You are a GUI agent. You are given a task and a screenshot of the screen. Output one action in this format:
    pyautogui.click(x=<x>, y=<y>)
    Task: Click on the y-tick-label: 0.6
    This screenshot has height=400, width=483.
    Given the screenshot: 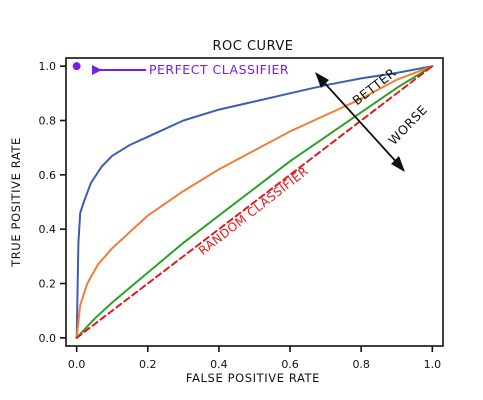 What is the action you would take?
    pyautogui.click(x=48, y=175)
    